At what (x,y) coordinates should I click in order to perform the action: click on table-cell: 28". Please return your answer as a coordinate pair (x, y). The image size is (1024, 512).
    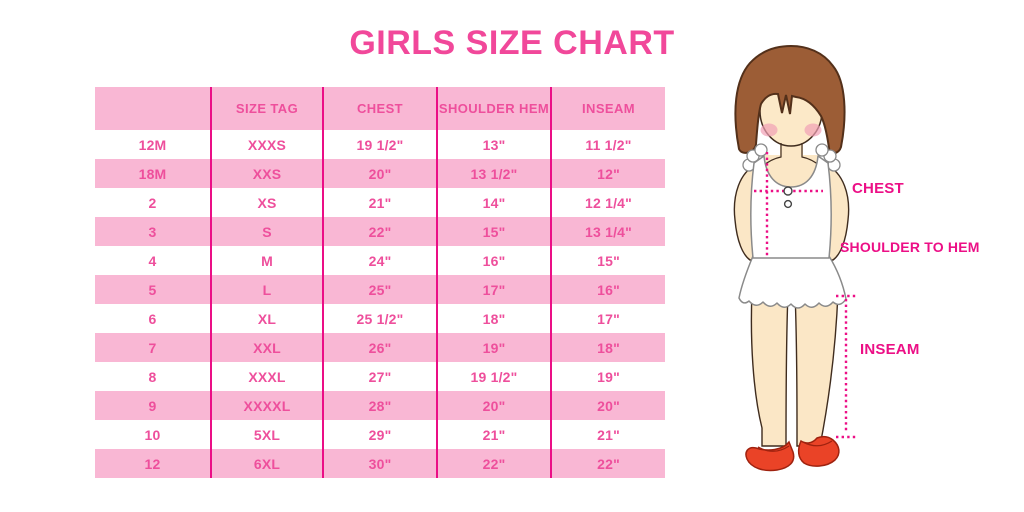
    Looking at the image, I should click on (379, 405).